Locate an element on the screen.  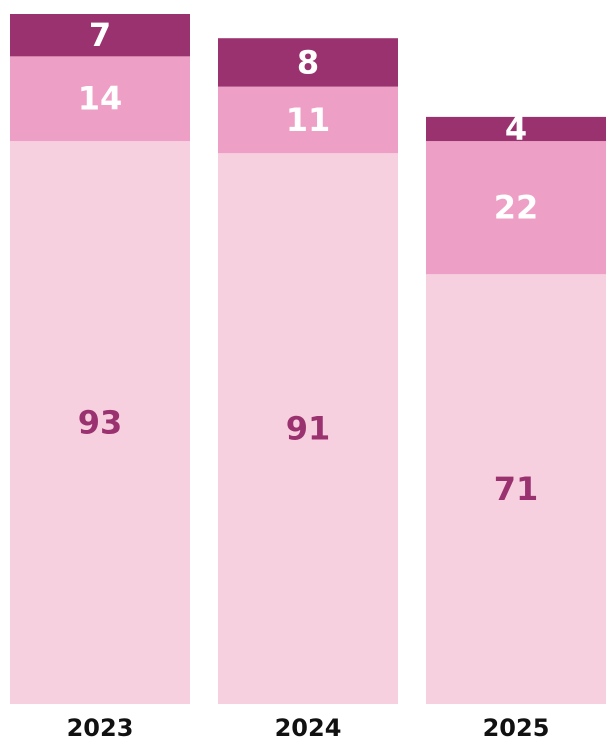
data-label: 91 is located at coordinates (308, 429).